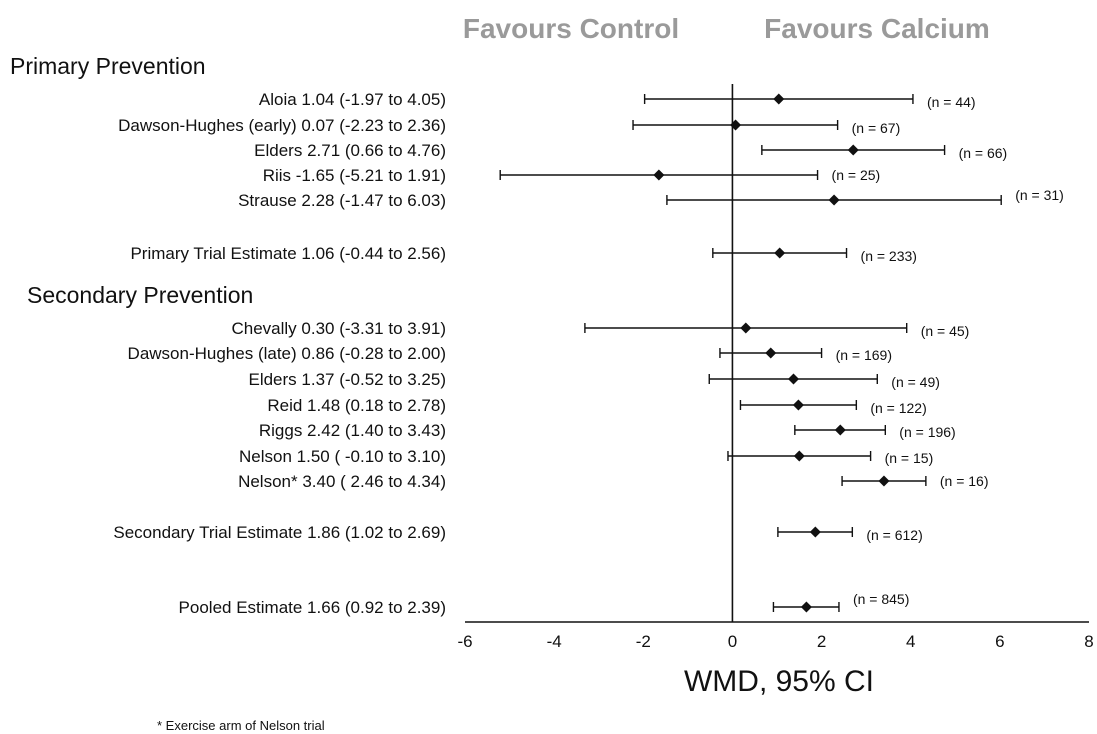  Describe the element at coordinates (910, 641) in the screenshot. I see `x-tick-label: 4` at that location.